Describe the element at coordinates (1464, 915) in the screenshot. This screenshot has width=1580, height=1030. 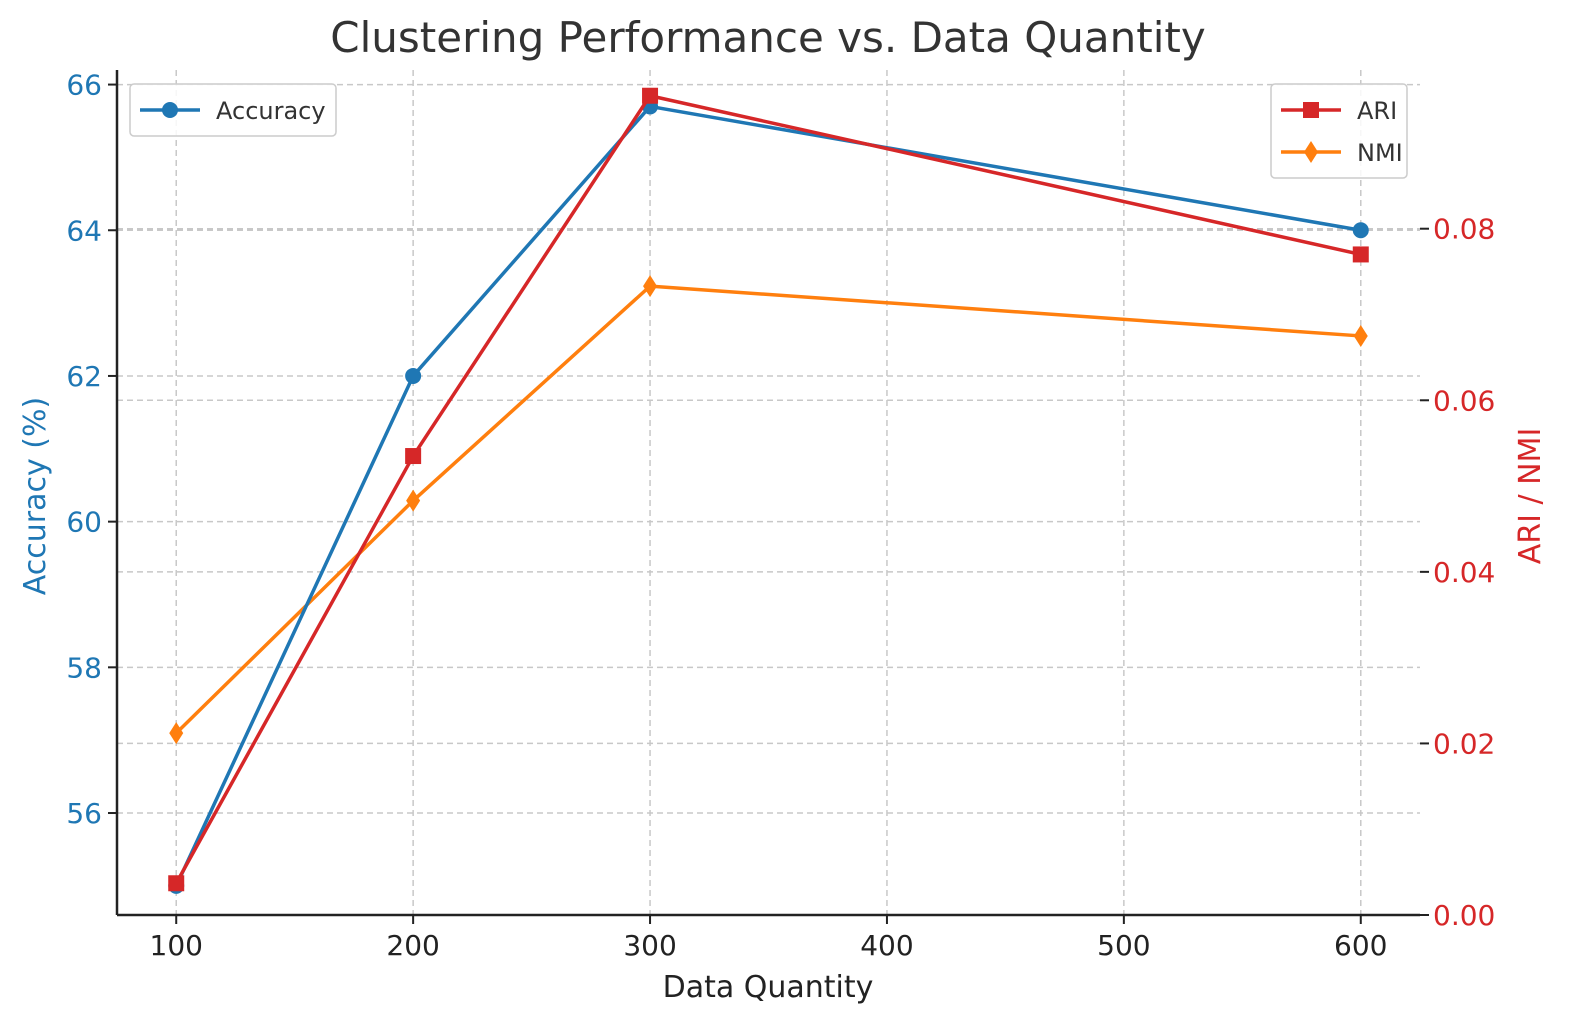
I see `y-right-tick-label: 0.00` at that location.